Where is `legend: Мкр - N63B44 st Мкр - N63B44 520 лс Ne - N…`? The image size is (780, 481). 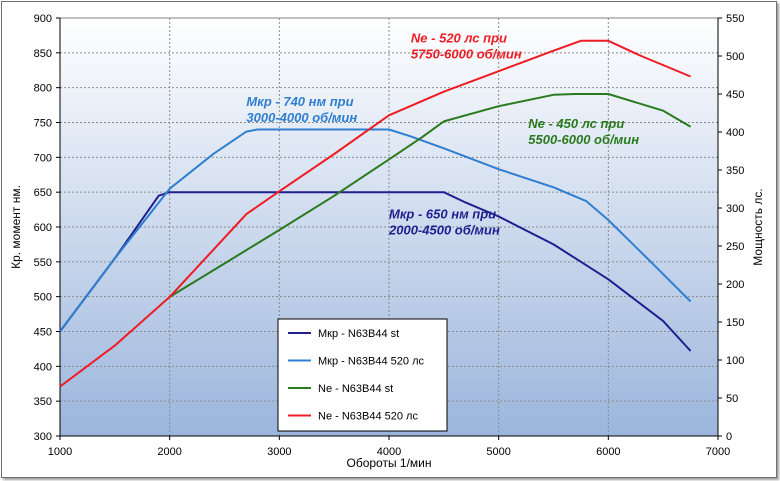
legend: Мкр - N63B44 st Мкр - N63B44 520 лс Ne - N… is located at coordinates (362, 375).